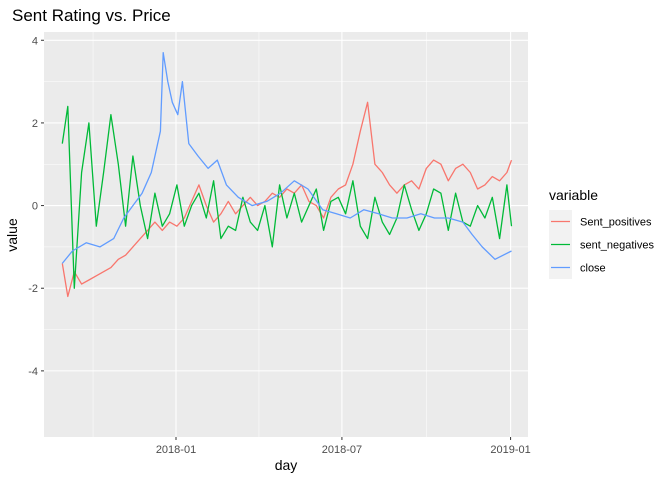 This screenshot has height=480, width=672. I want to click on x-tick-label: 2018-01, so click(176, 450).